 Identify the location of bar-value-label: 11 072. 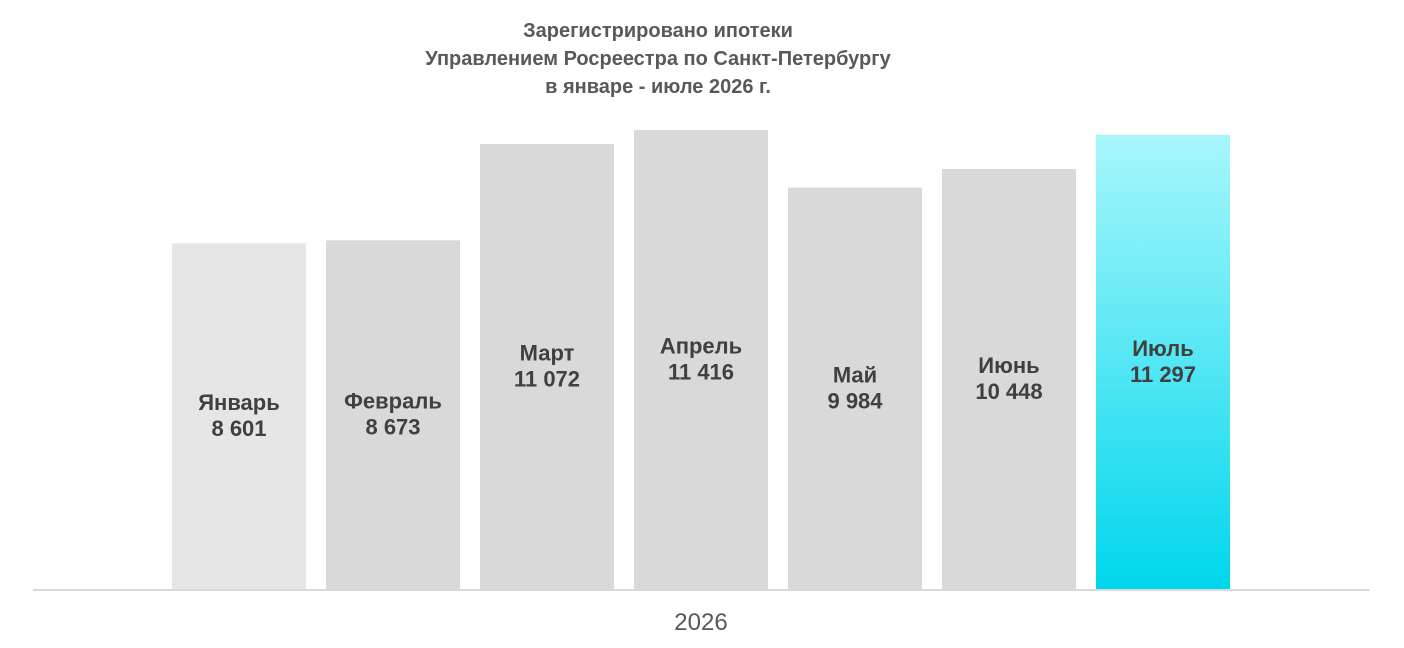
(547, 378).